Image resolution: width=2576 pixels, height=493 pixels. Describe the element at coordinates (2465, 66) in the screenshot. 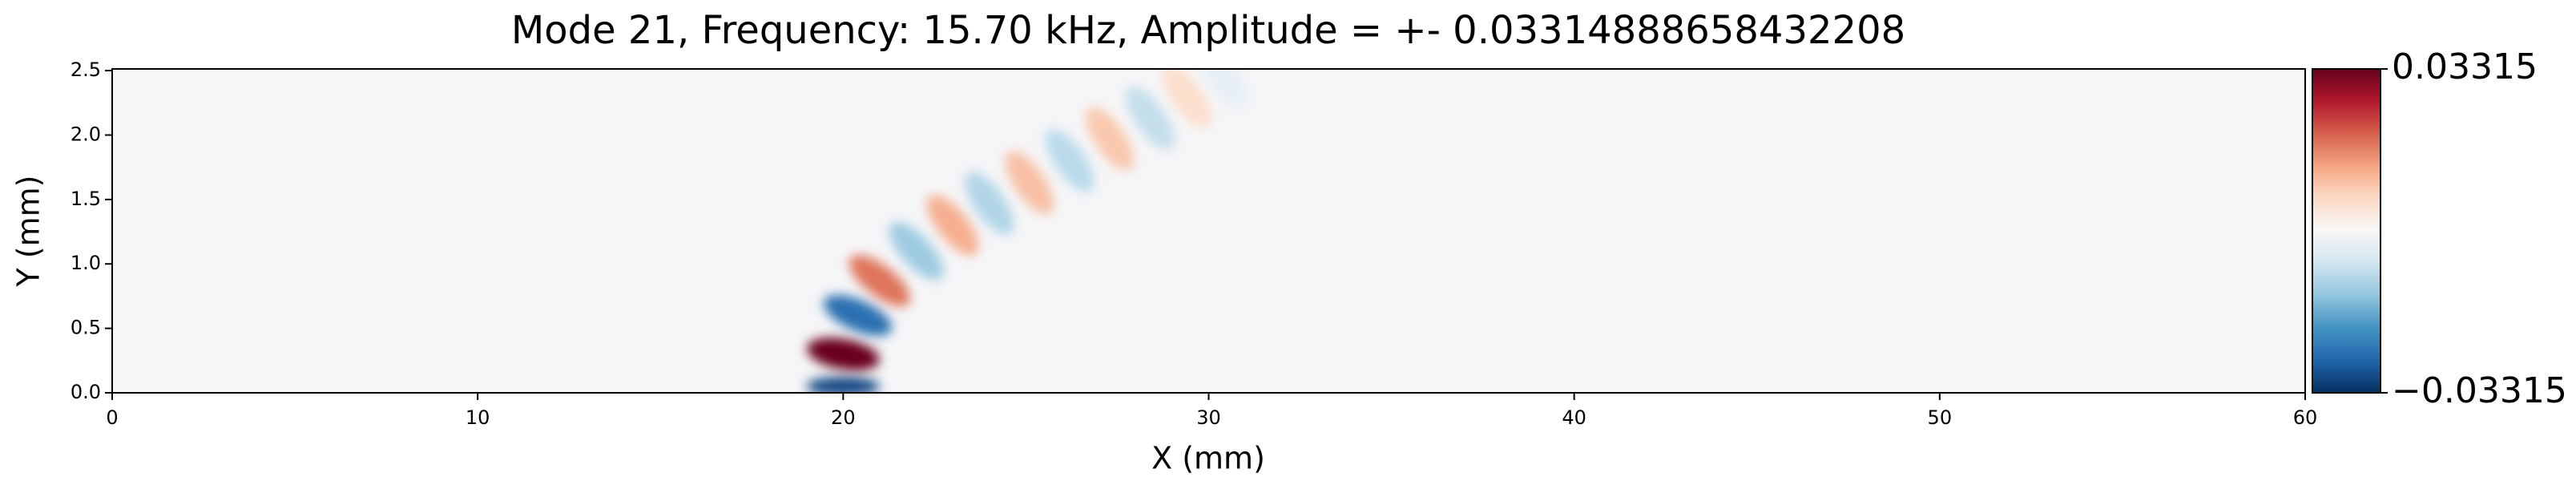

I see `colorbar-tick-label: 0.03315` at that location.